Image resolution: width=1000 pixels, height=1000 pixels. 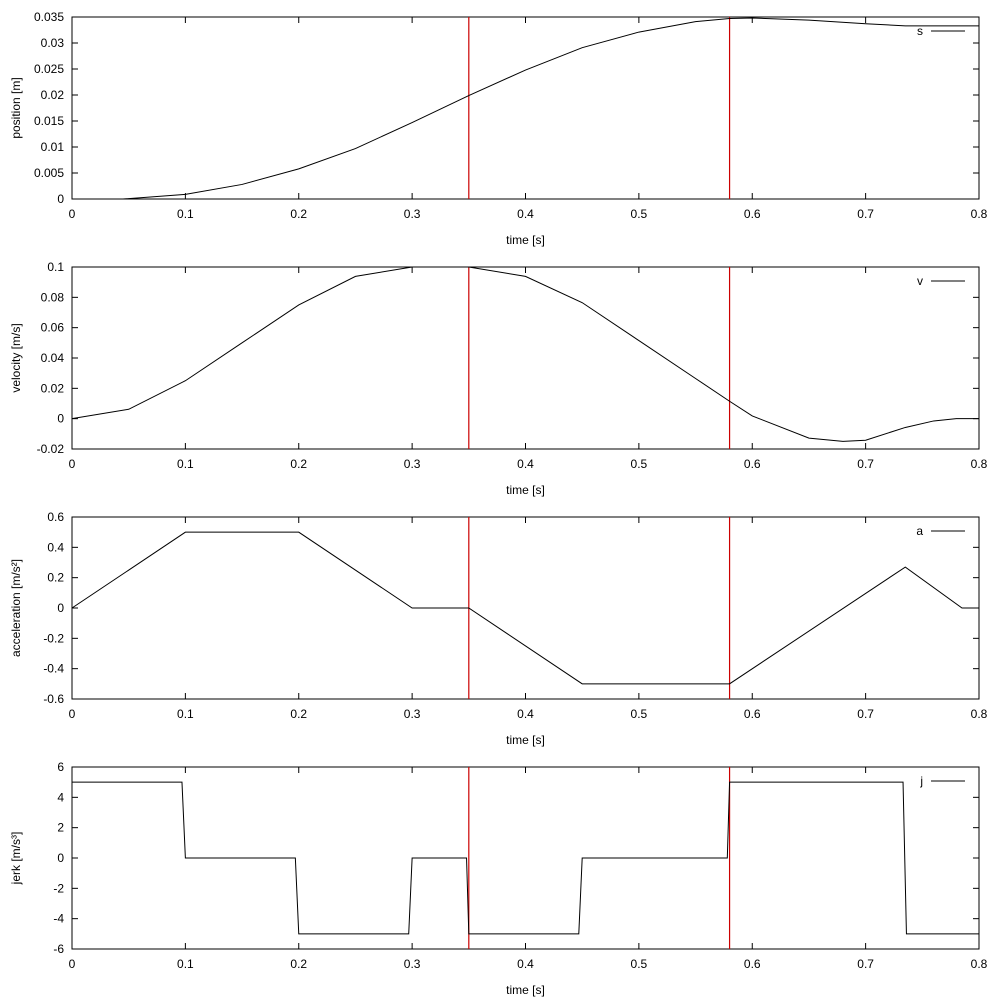 I want to click on position-x-tick-label: 0.8, so click(x=979, y=214).